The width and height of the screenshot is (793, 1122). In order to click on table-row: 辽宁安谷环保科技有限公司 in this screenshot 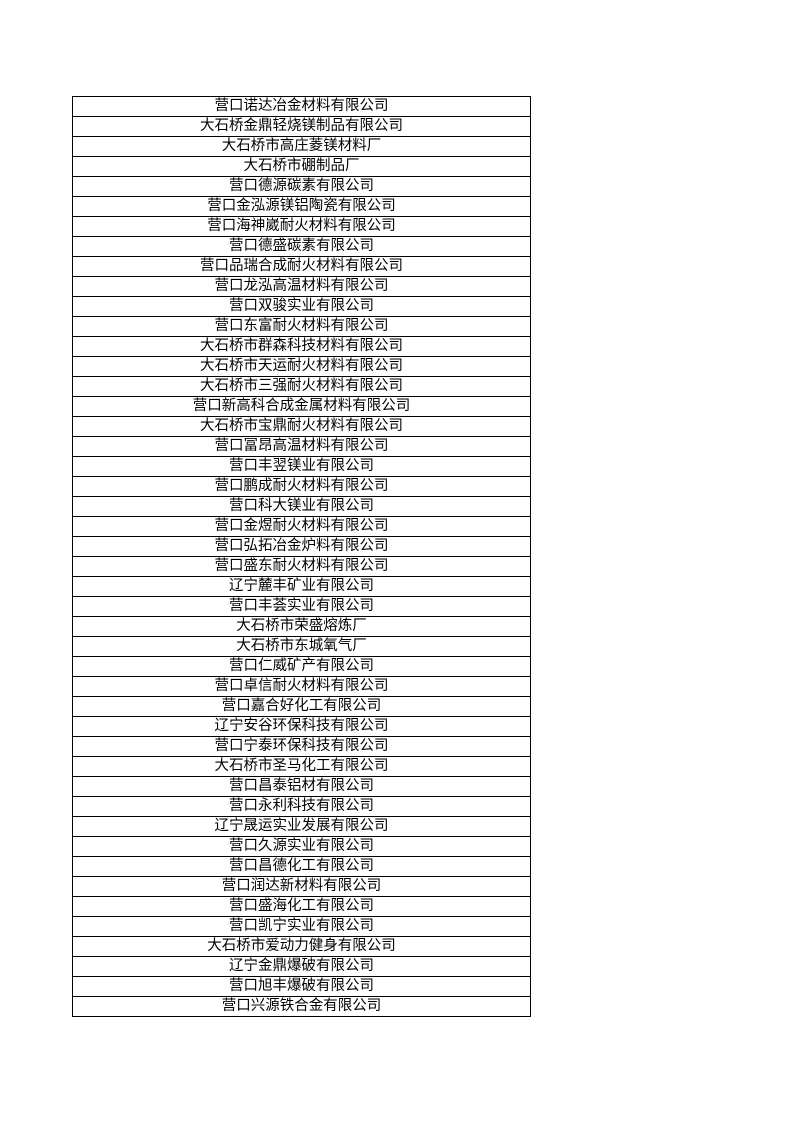, I will do `click(301, 726)`.